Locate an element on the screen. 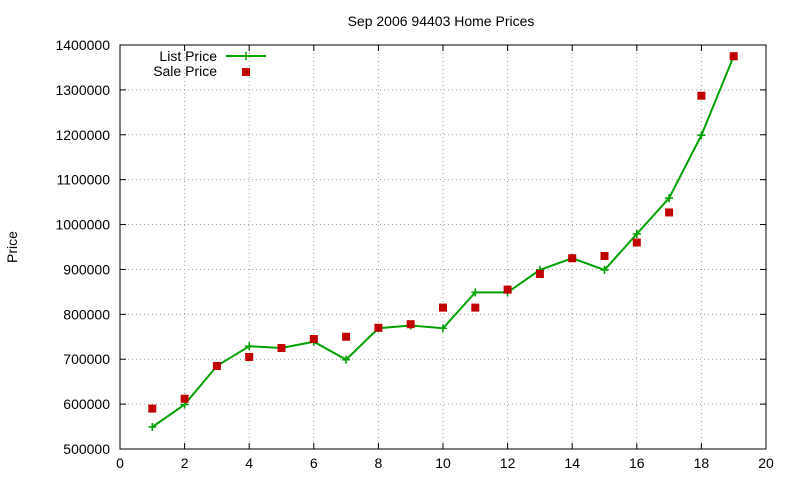  x-tick-label: 6 is located at coordinates (314, 463).